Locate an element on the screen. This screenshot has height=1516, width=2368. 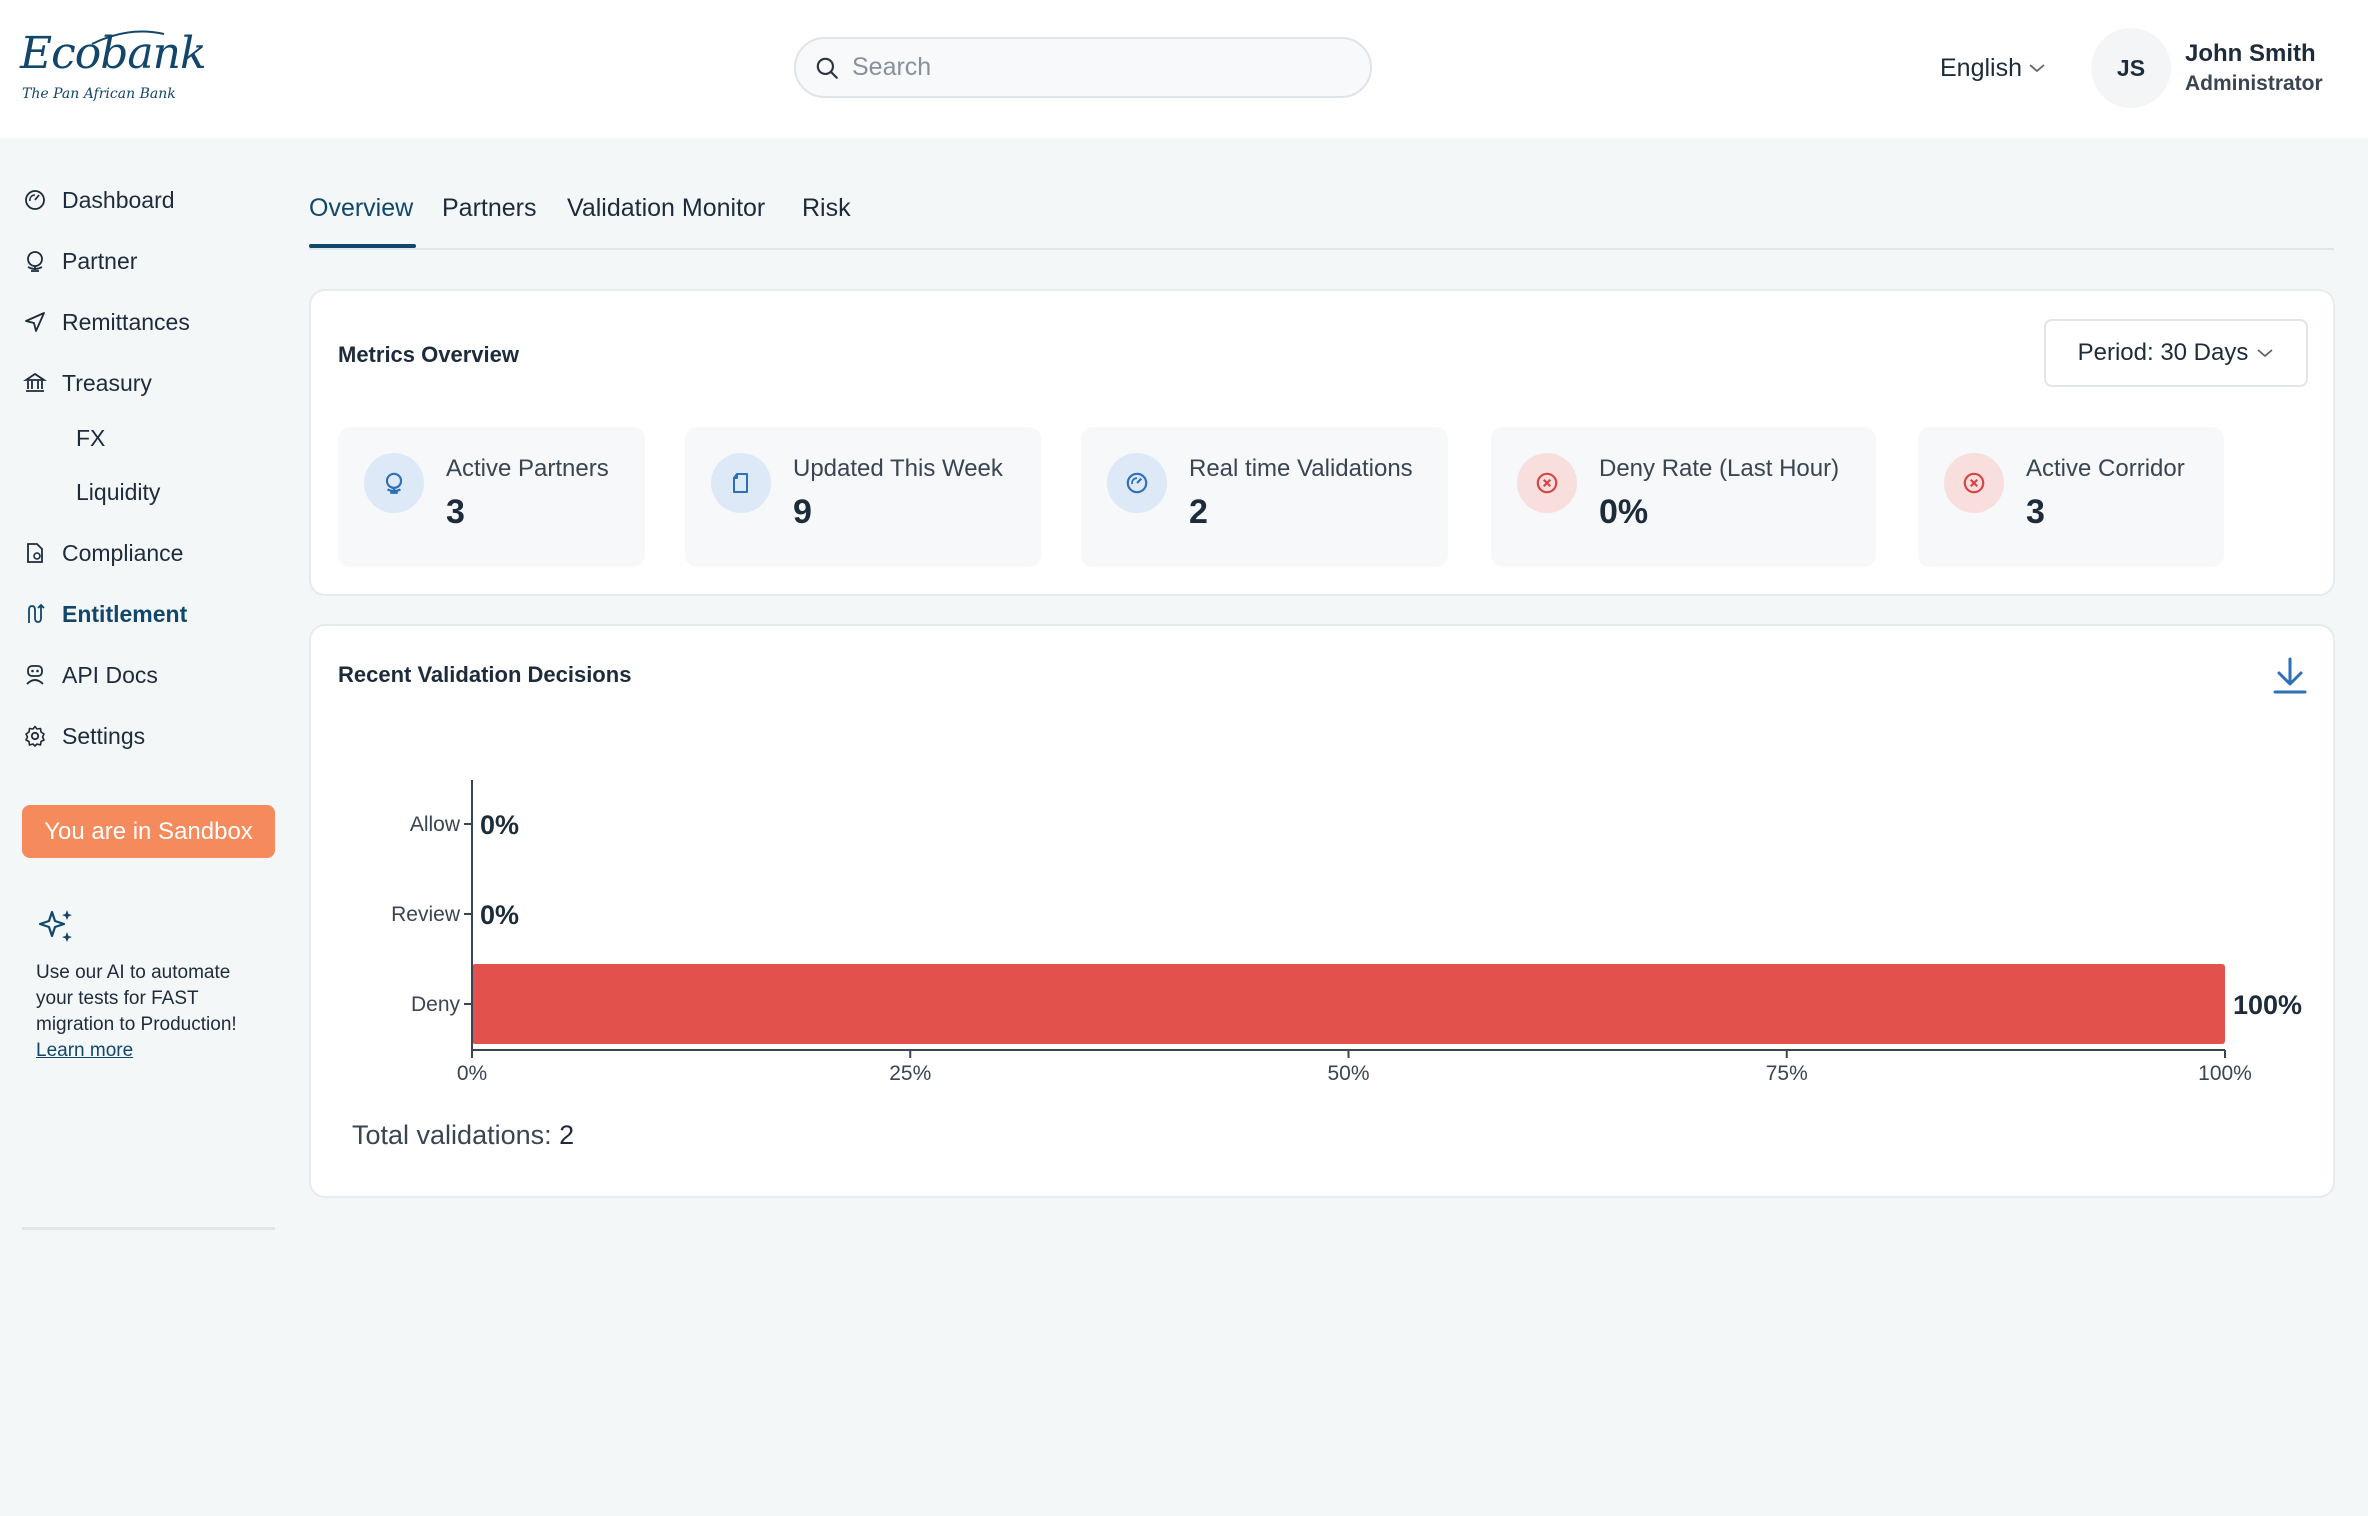
bank-icon is located at coordinates (35, 383).